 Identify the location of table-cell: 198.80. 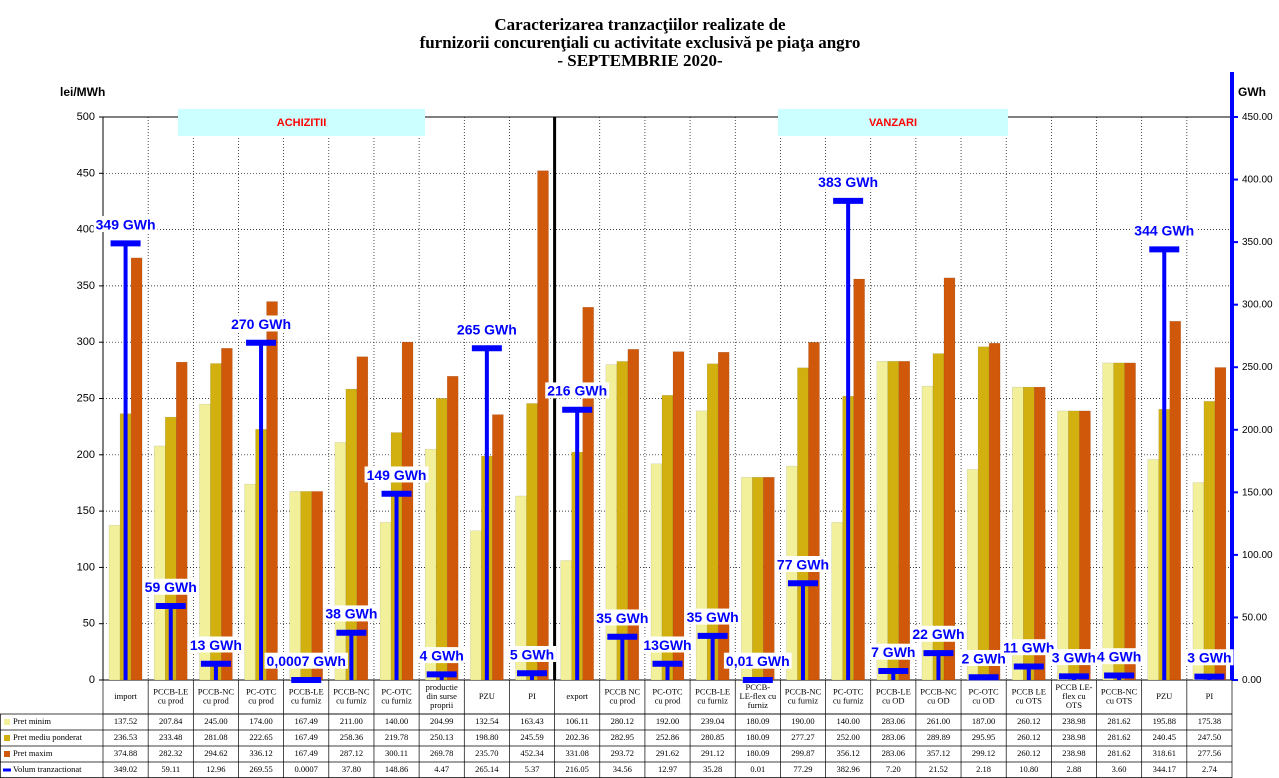
(486, 737).